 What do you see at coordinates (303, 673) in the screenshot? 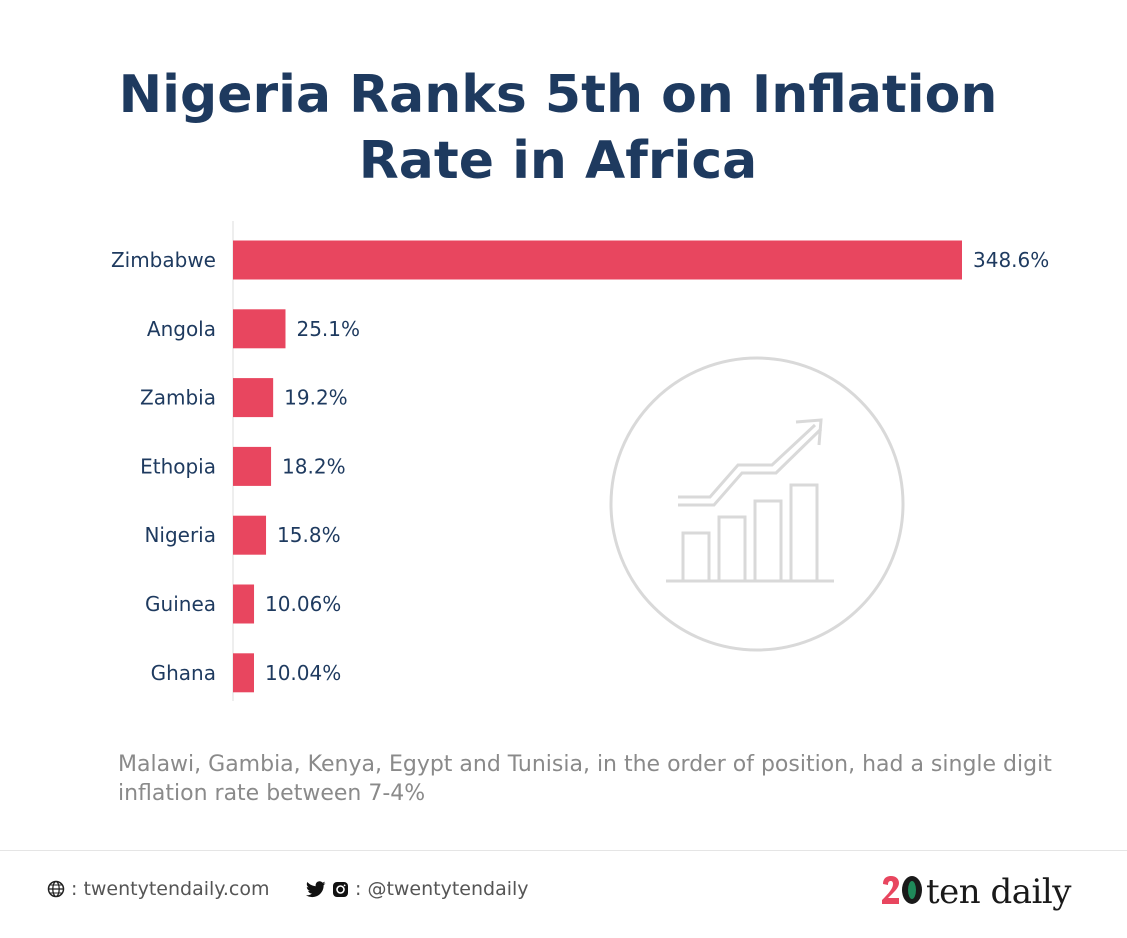
I see `value-label: 10.04%` at bounding box center [303, 673].